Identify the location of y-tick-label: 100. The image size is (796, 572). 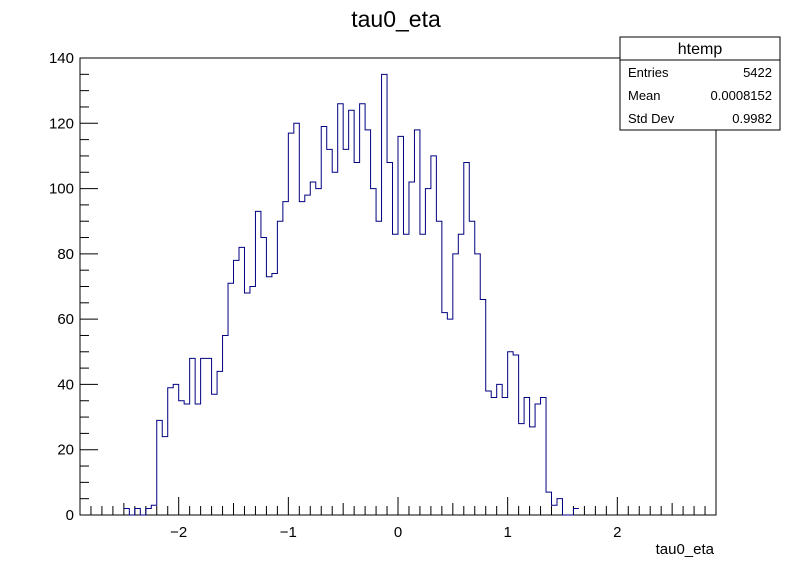
(61, 189).